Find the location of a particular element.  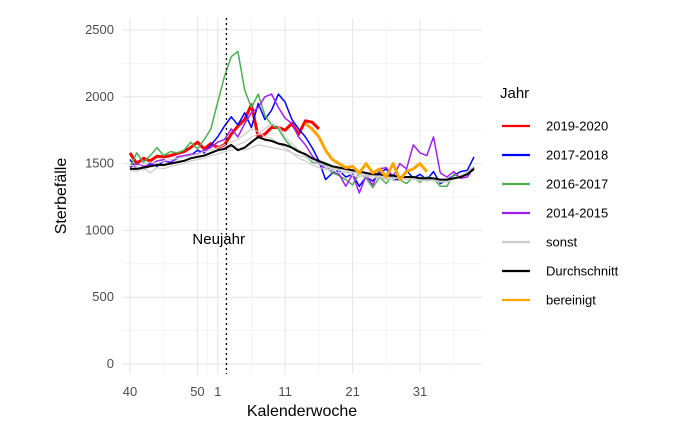

legend-label: 2017-2018 is located at coordinates (577, 155).